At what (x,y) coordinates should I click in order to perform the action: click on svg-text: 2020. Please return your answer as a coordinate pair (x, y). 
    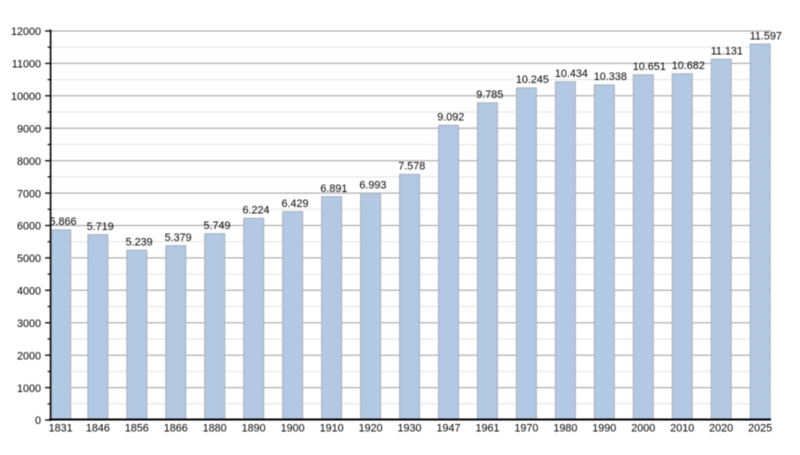
    Looking at the image, I should click on (721, 429).